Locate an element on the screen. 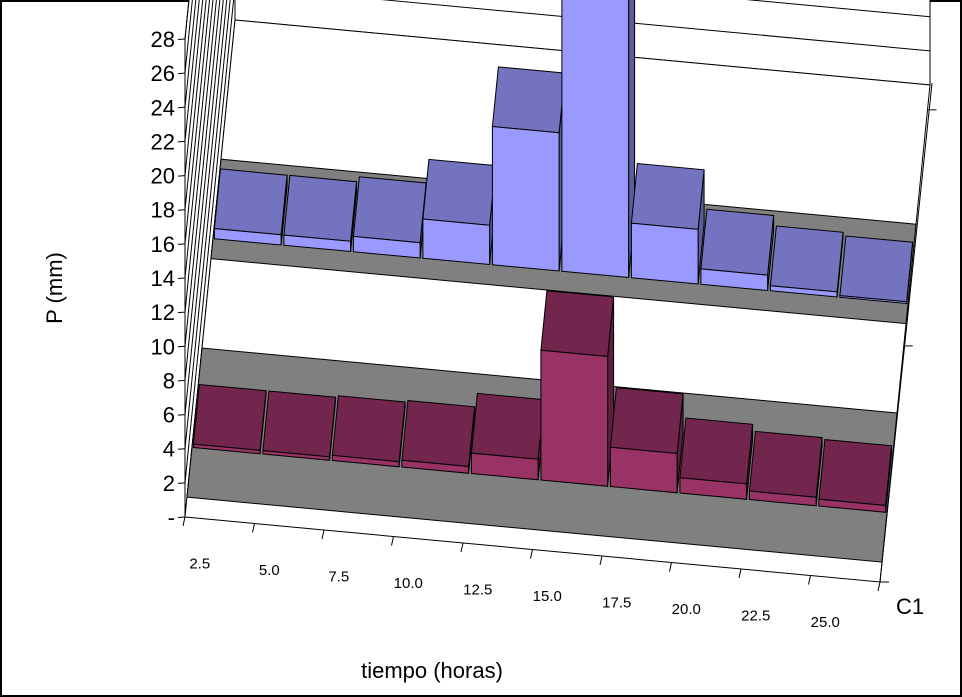 The image size is (962, 697). y-tick-label: 12 is located at coordinates (163, 312).